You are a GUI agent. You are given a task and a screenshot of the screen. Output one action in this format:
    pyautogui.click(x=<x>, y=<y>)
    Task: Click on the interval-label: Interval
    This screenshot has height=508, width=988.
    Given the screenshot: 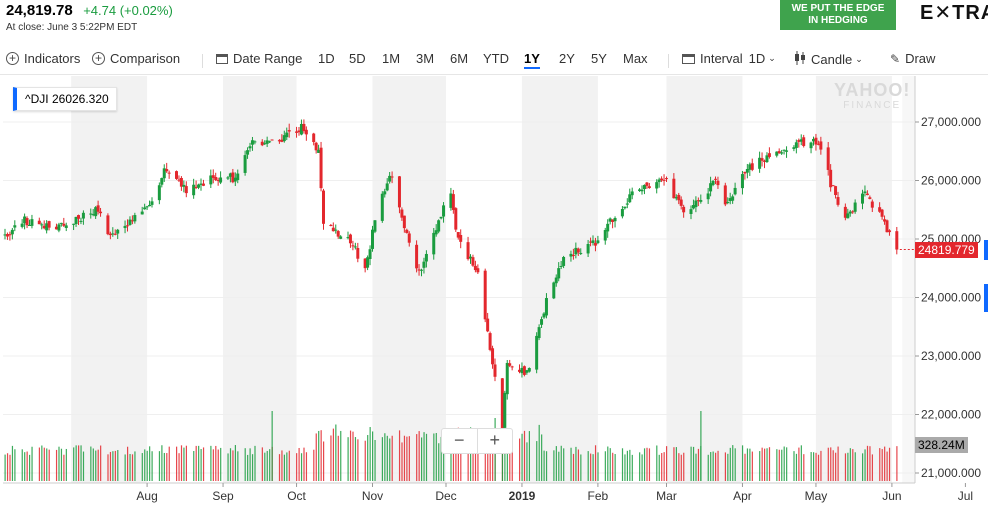 What is the action you would take?
    pyautogui.click(x=721, y=58)
    